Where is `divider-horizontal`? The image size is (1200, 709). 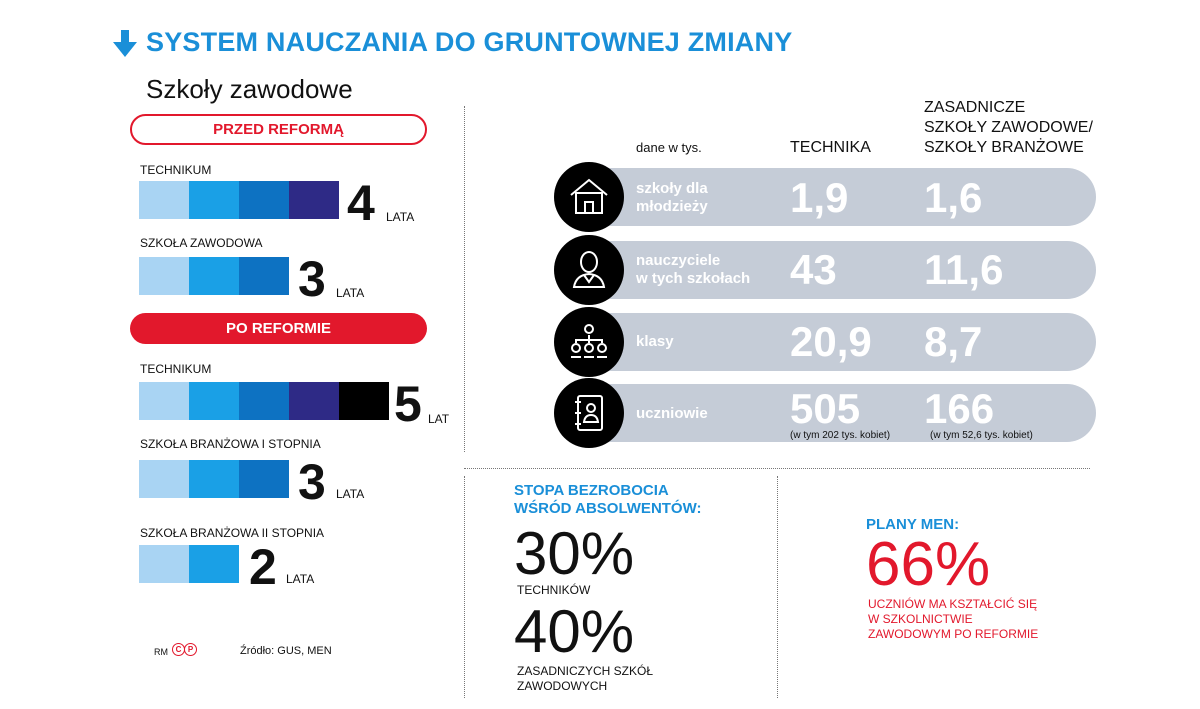
divider-horizontal is located at coordinates (777, 468).